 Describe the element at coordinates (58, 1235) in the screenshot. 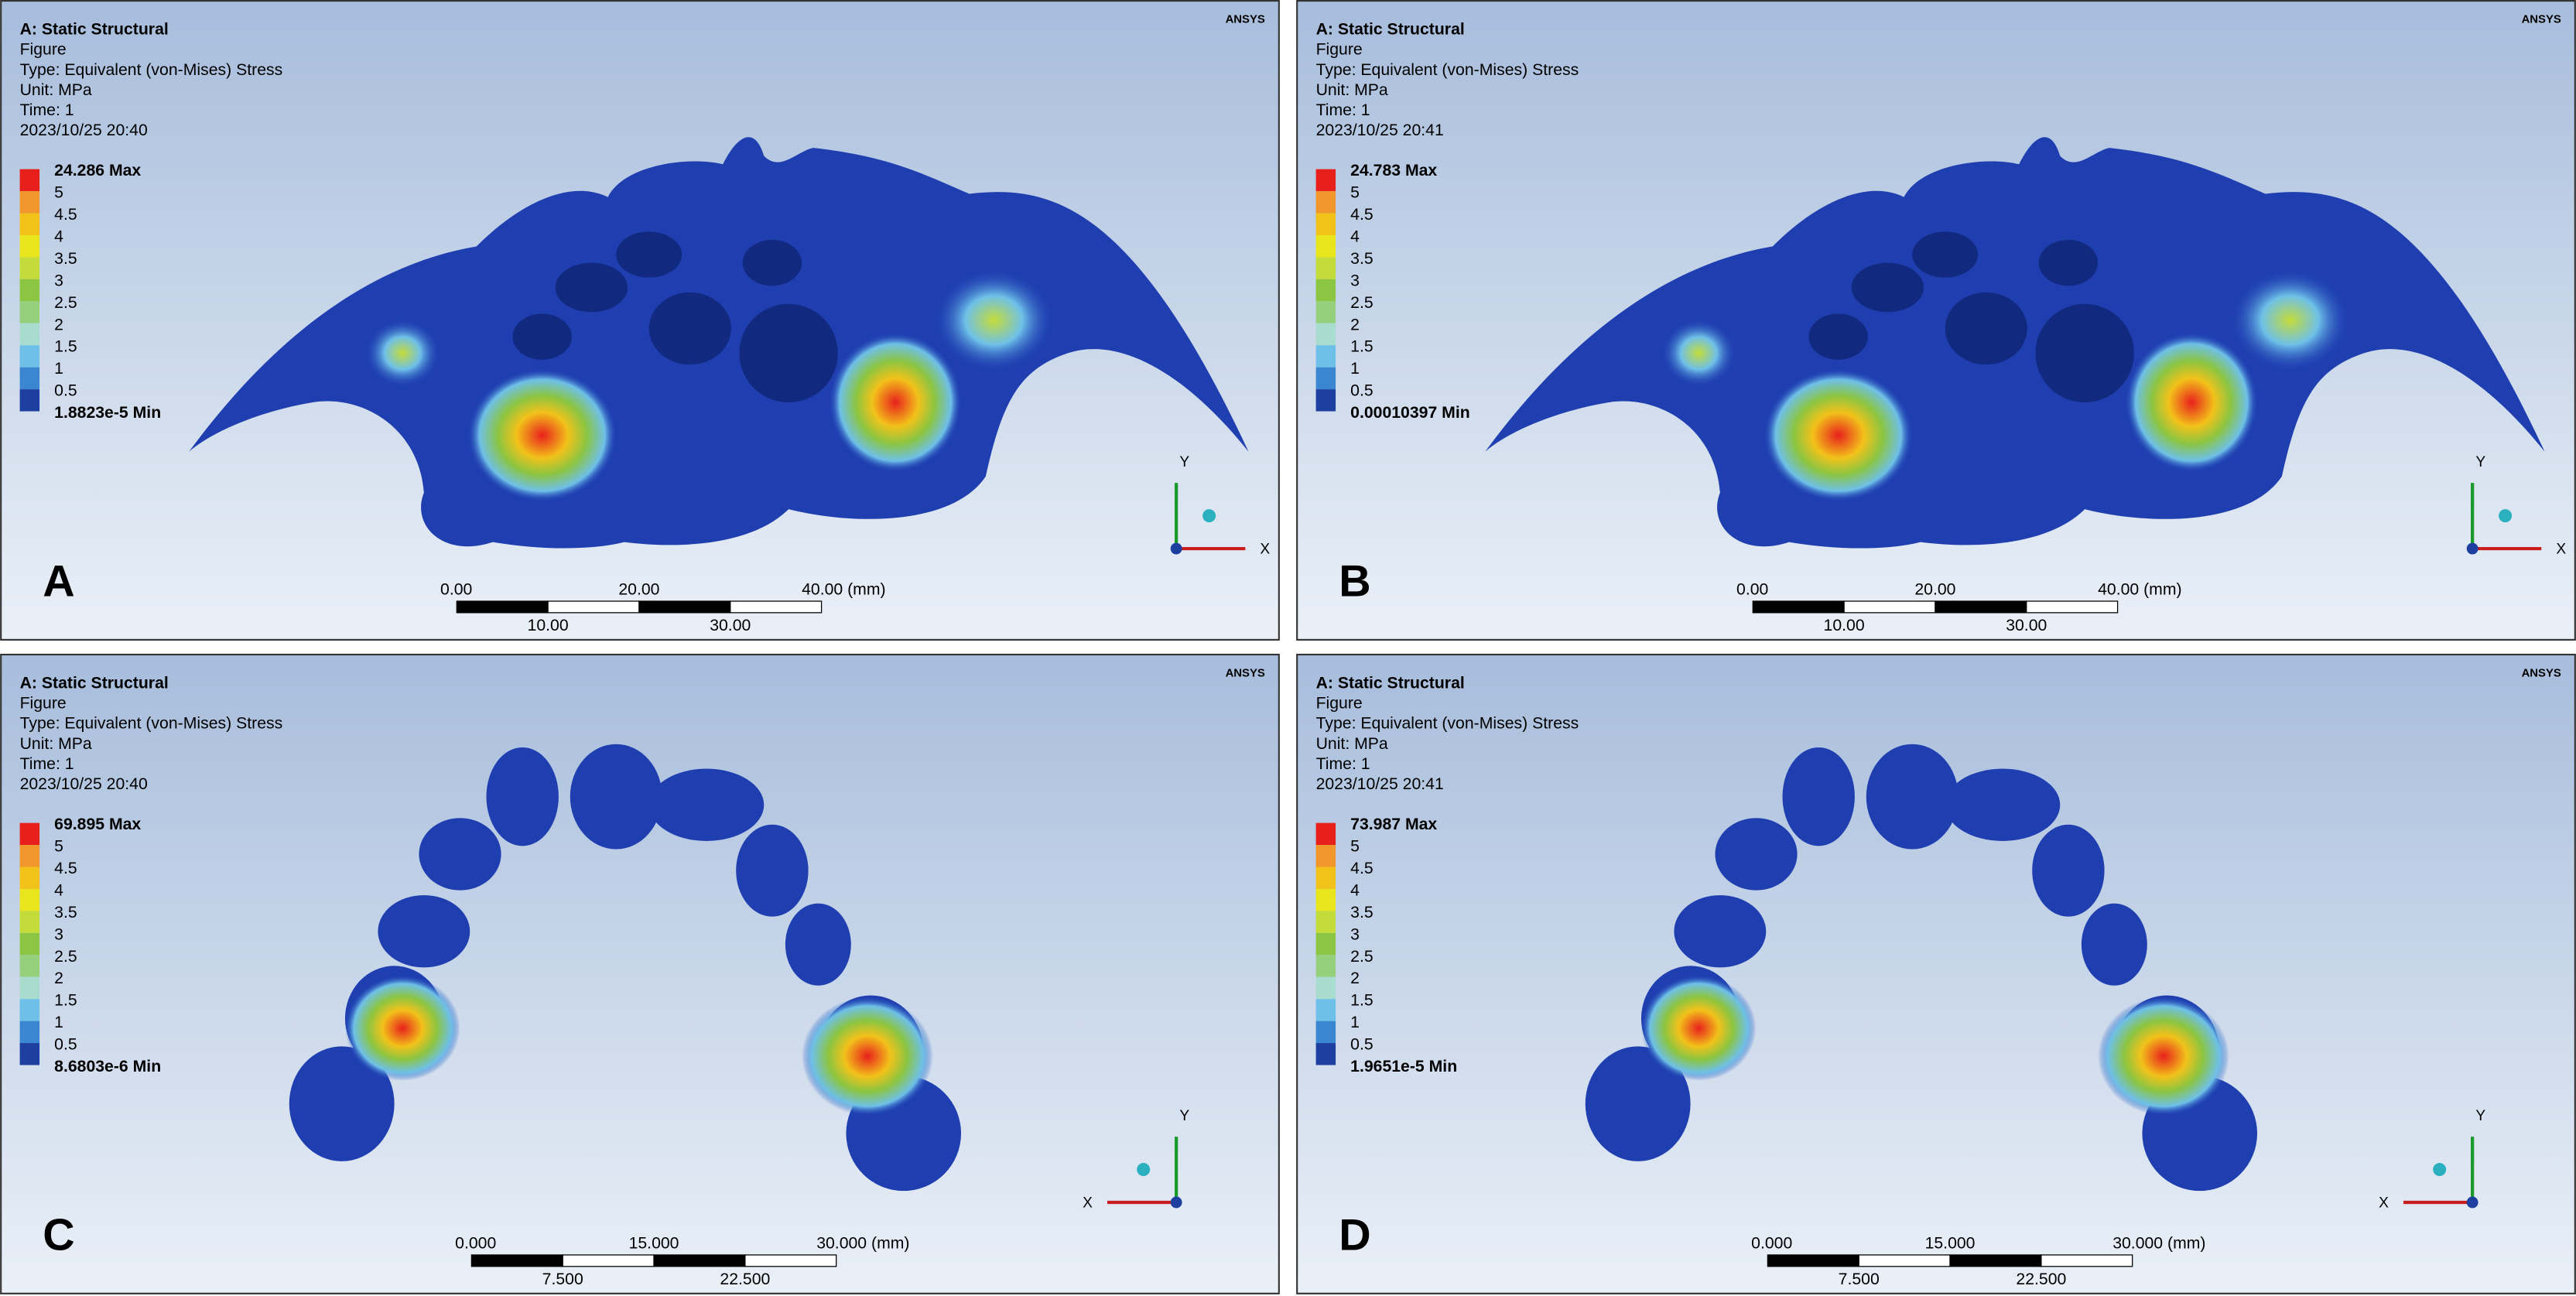

I see `panel-letter: C` at that location.